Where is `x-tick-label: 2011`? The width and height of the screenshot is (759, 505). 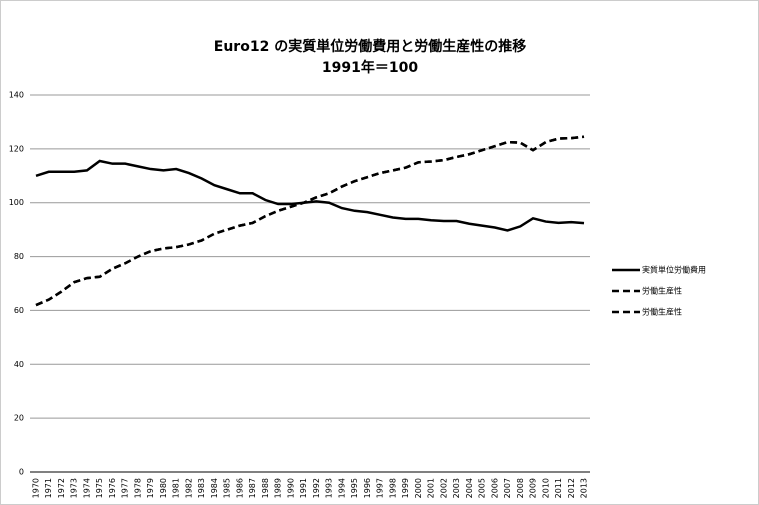
x-tick-label: 2011 is located at coordinates (558, 488).